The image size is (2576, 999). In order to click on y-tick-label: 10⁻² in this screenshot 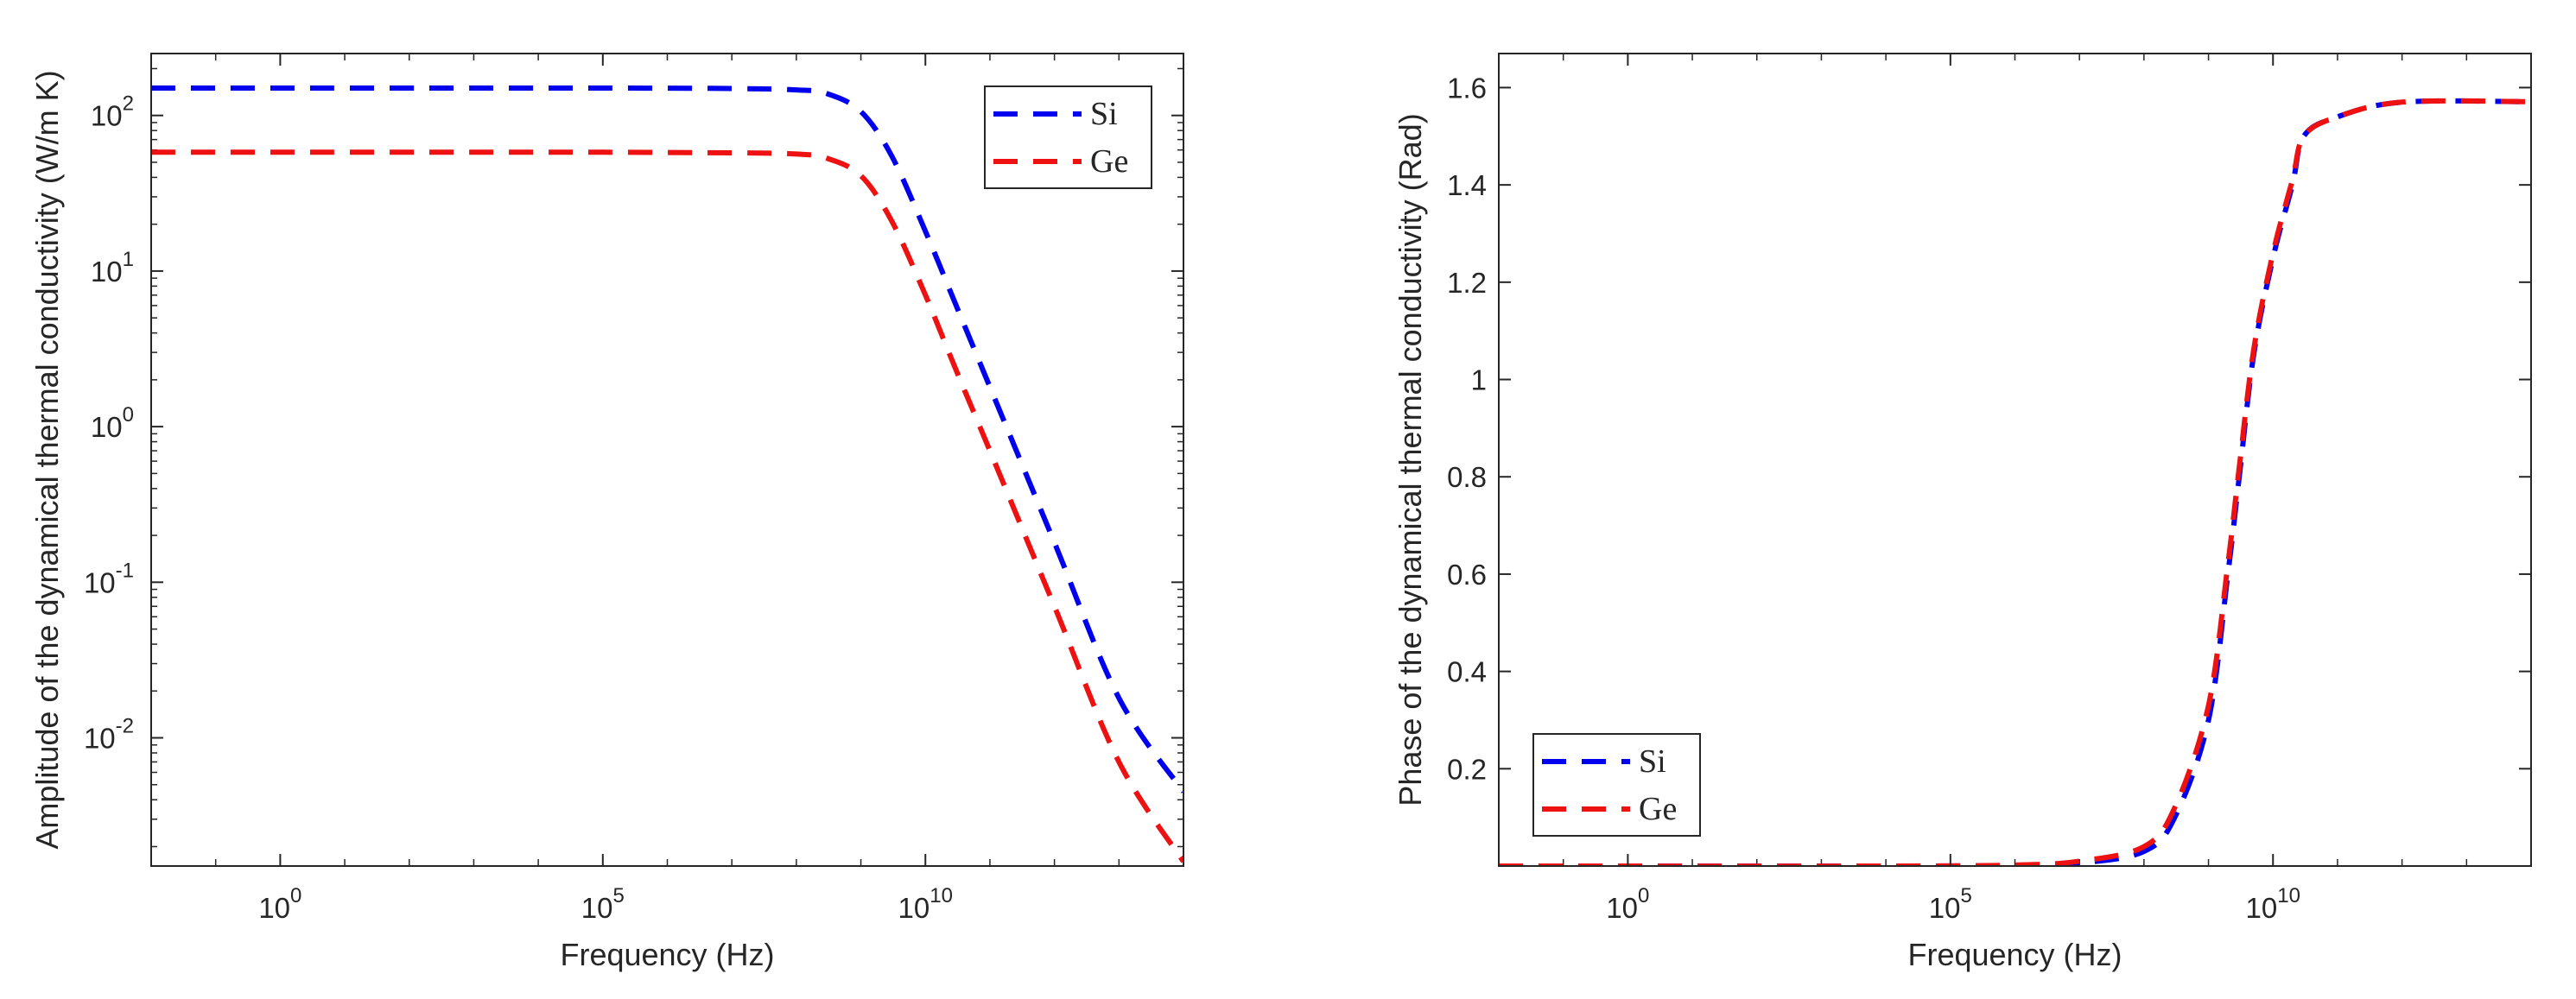, I will do `click(109, 735)`.